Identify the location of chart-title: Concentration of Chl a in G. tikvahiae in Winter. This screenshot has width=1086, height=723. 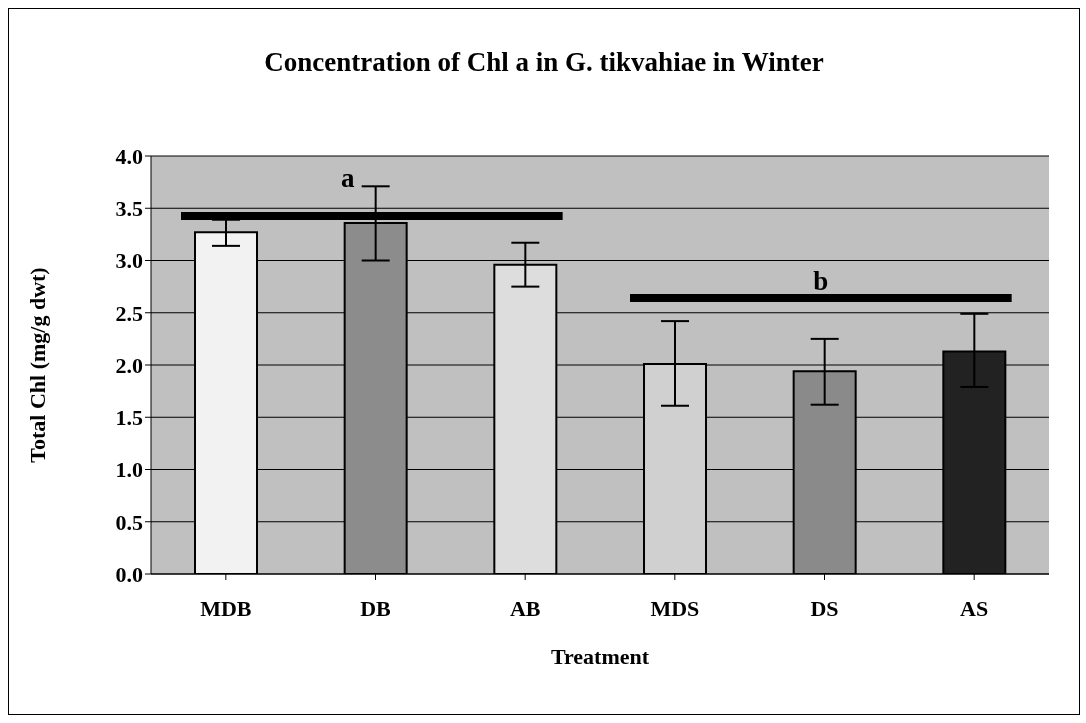
(544, 62).